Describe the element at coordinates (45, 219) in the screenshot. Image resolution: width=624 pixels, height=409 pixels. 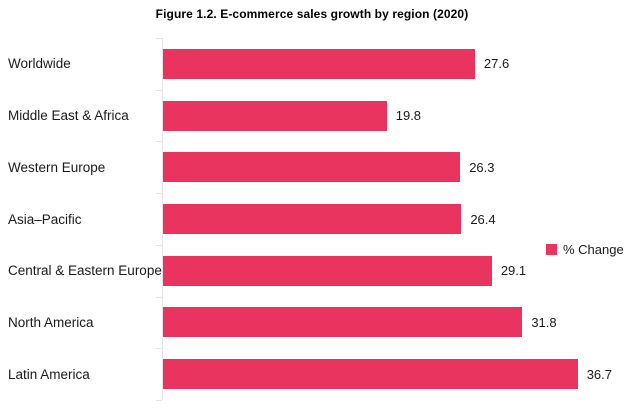
I see `category-label: Asia–Pacific` at that location.